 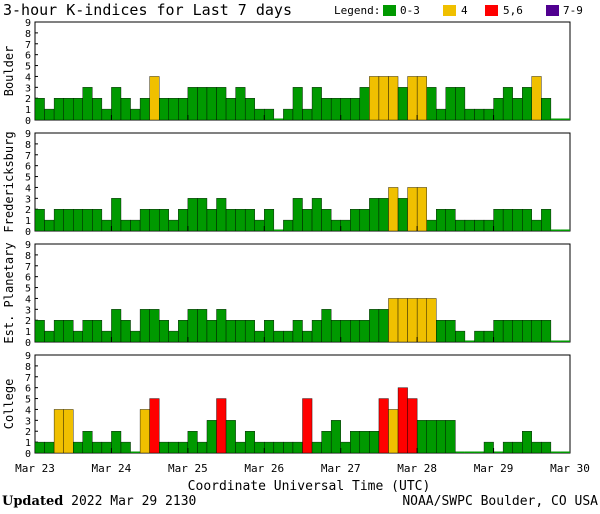 What do you see at coordinates (147, 10) in the screenshot?
I see `chart-title: 3-hour K-indices for Last 7 days` at bounding box center [147, 10].